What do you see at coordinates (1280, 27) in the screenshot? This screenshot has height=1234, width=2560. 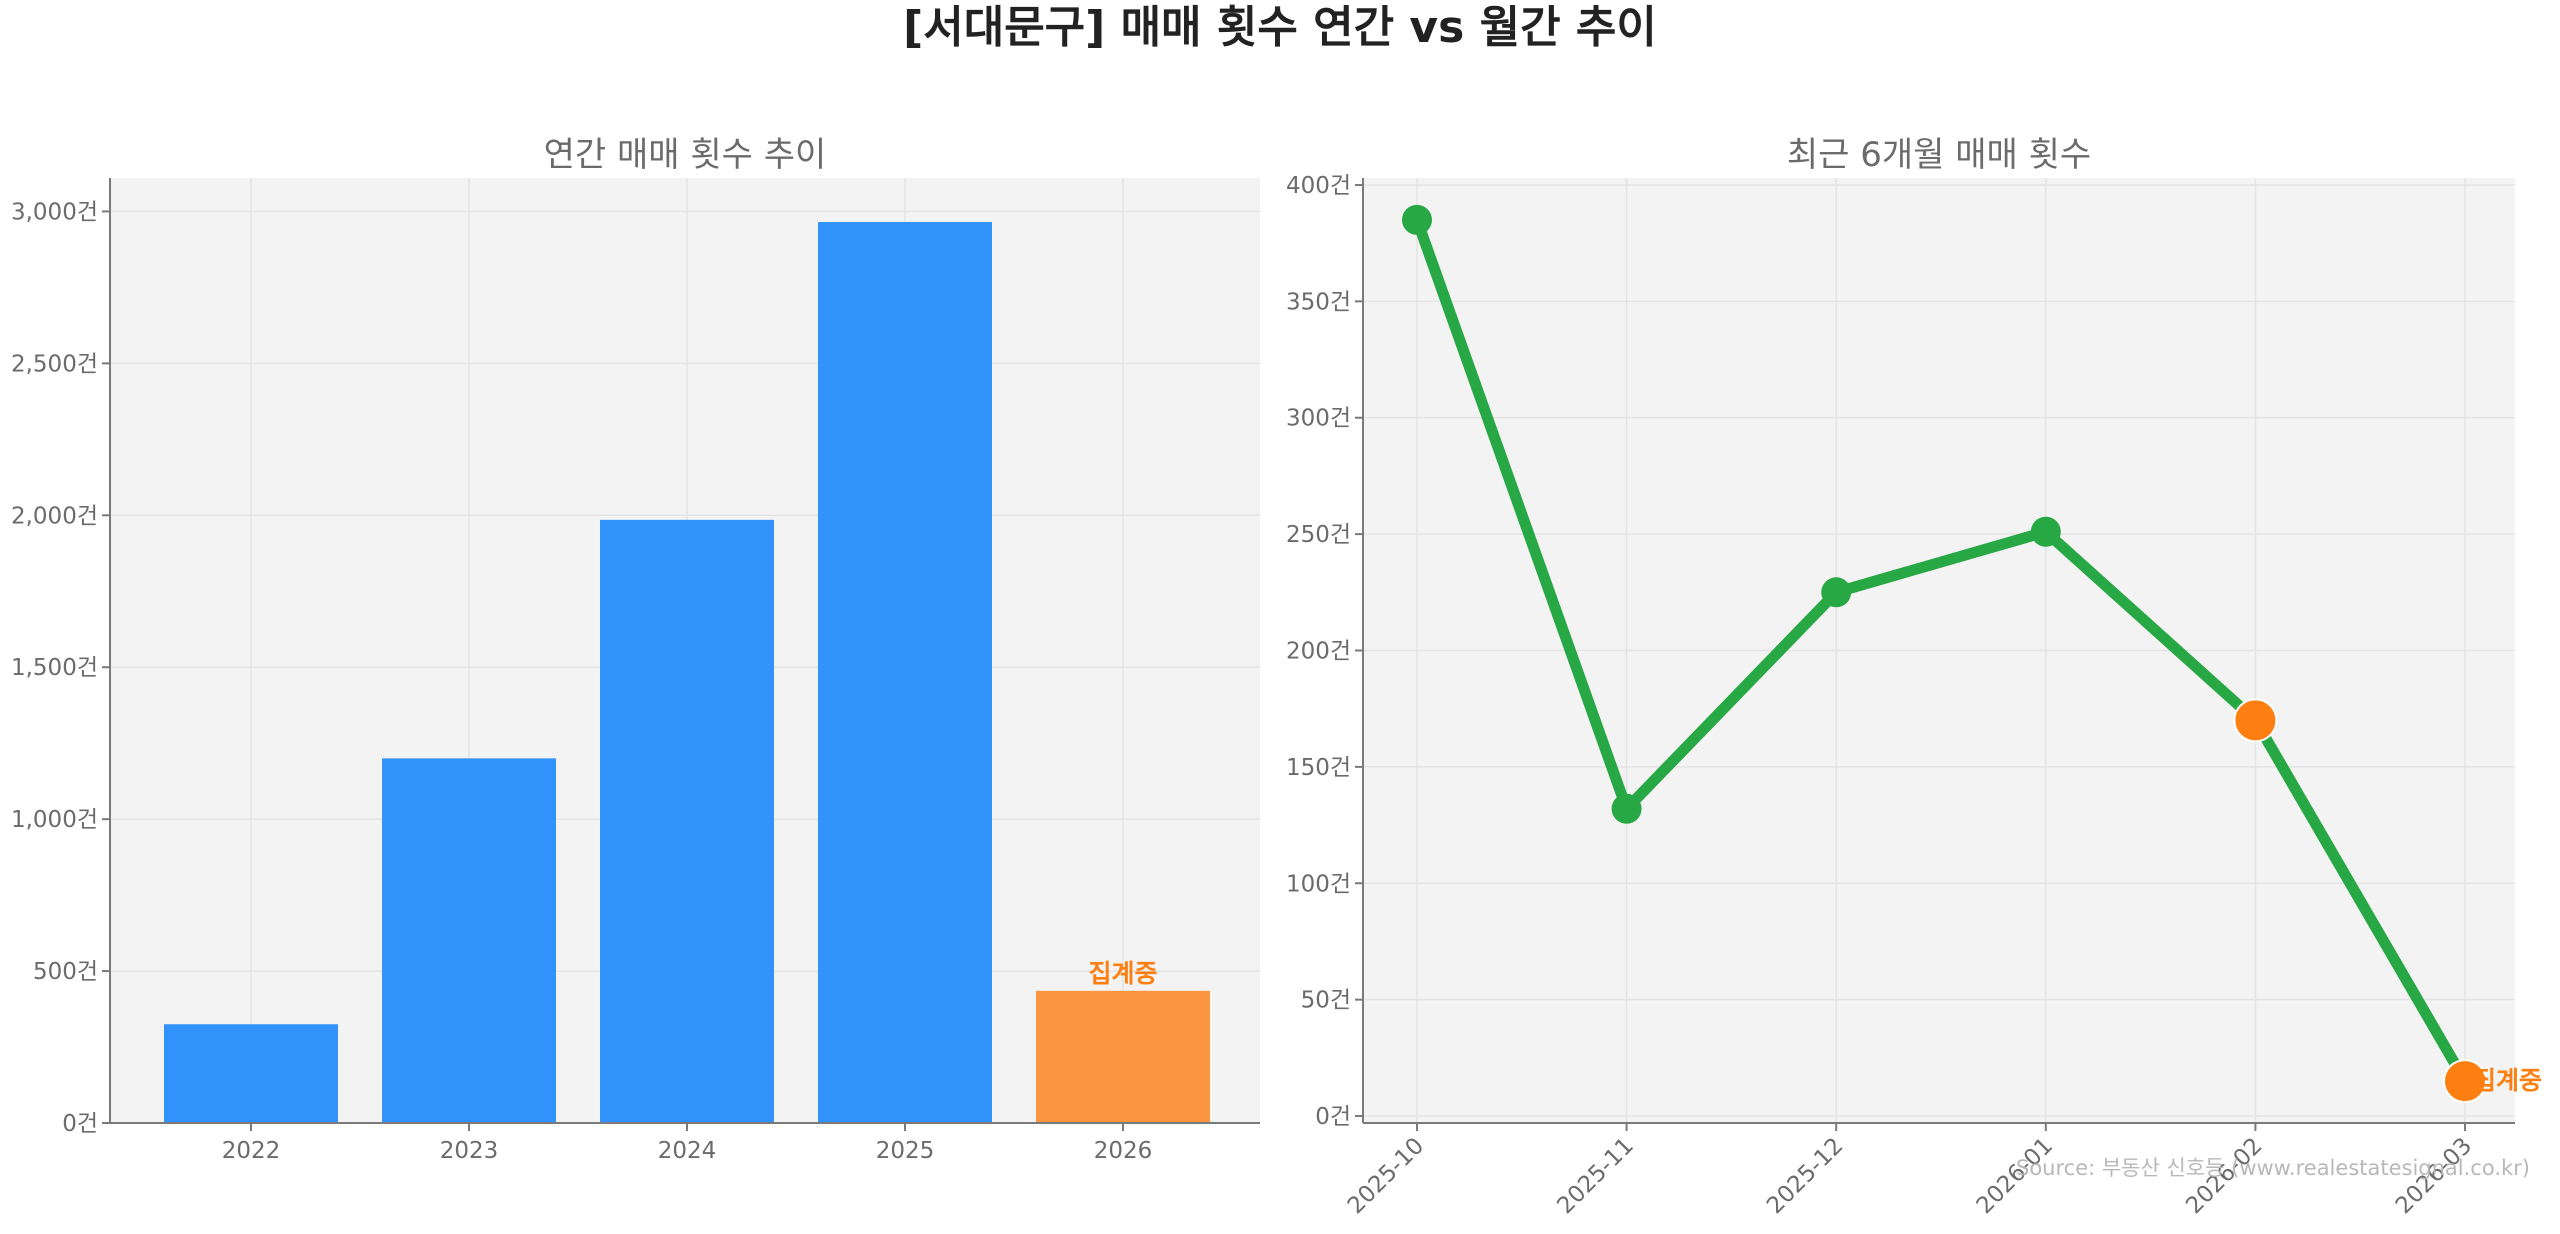 I see `figure-title: [서대문구] 매매 횟수 연간 vs 월간 추이` at bounding box center [1280, 27].